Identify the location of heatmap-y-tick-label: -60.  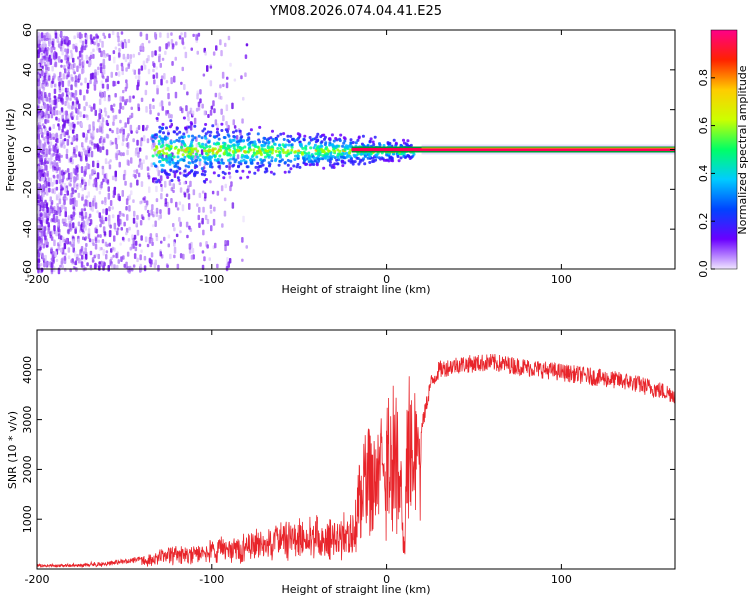
(27, 269).